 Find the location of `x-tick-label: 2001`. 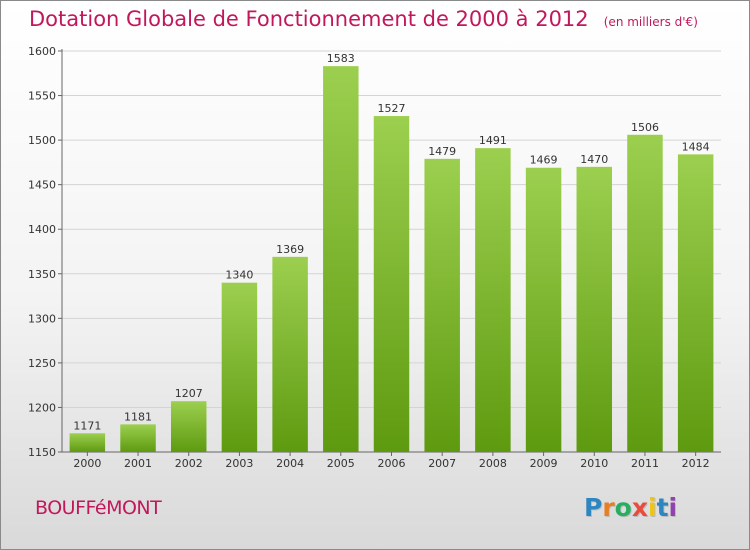

x-tick-label: 2001 is located at coordinates (138, 463).